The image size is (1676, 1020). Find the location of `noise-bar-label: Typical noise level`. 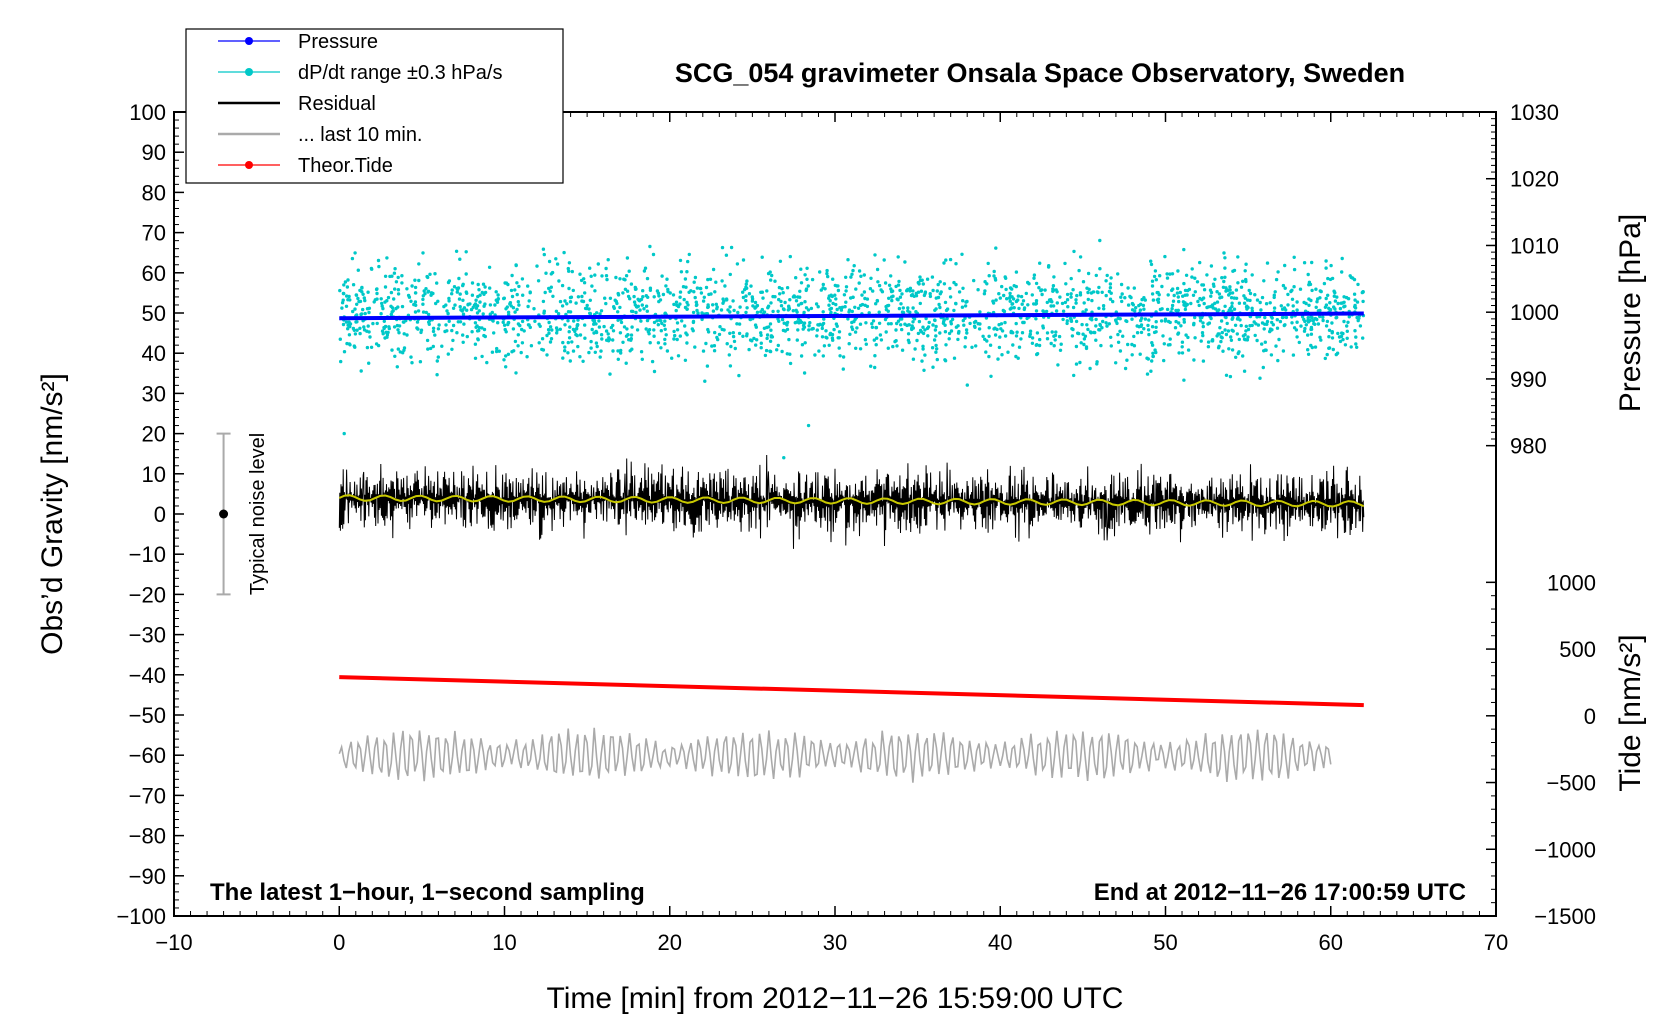

noise-bar-label: Typical noise level is located at coordinates (258, 514).